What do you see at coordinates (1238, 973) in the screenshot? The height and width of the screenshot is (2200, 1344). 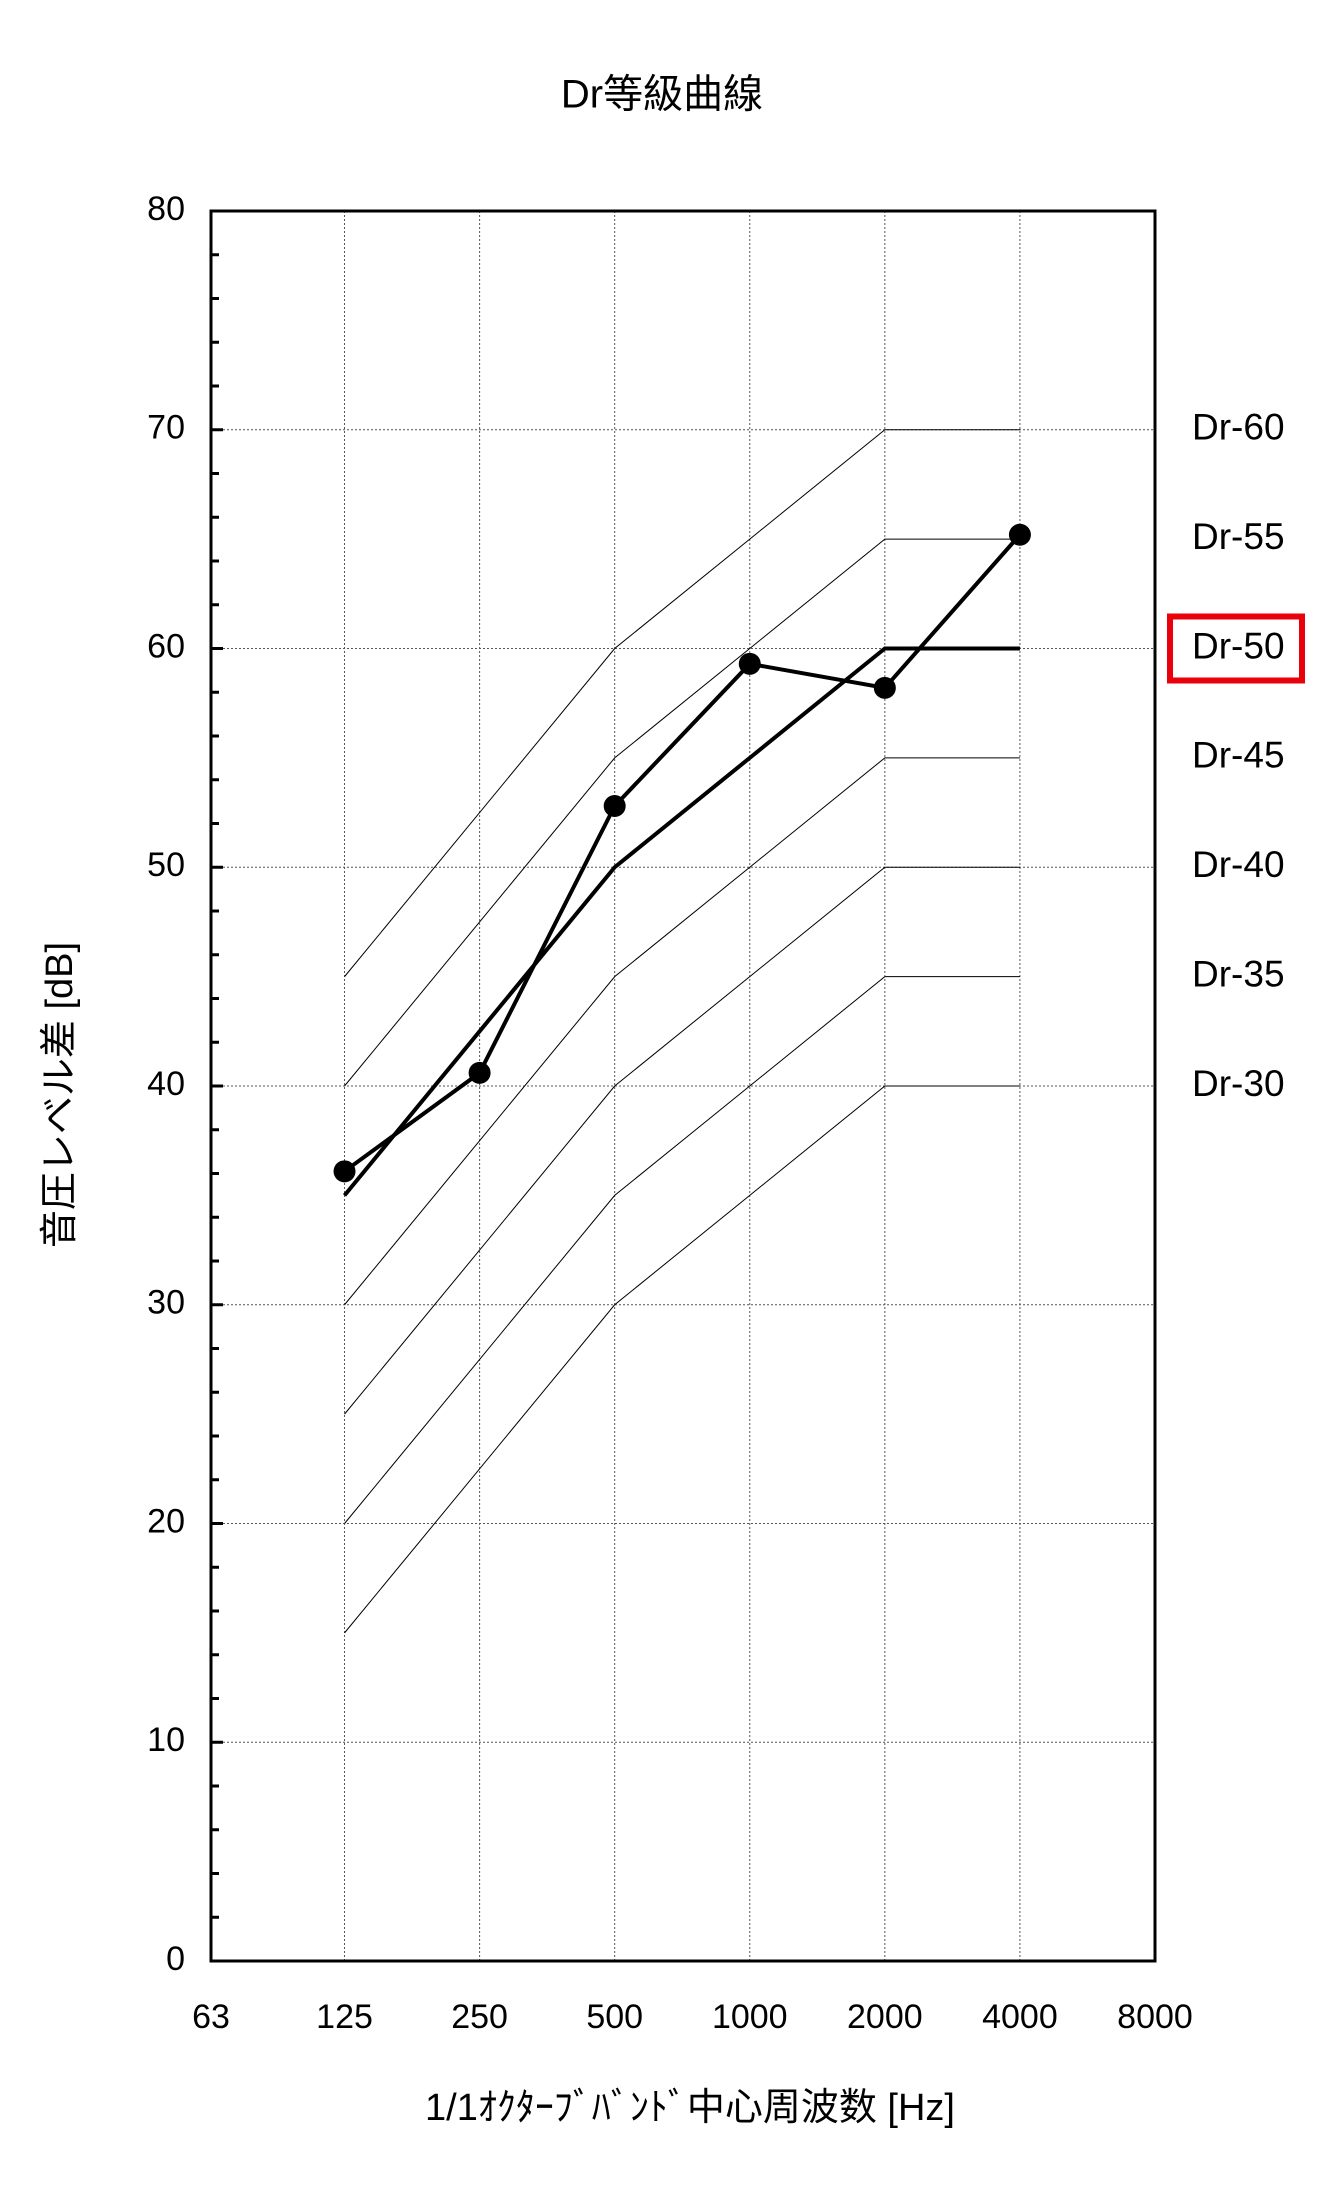 I see `series-label: Dr-35` at bounding box center [1238, 973].